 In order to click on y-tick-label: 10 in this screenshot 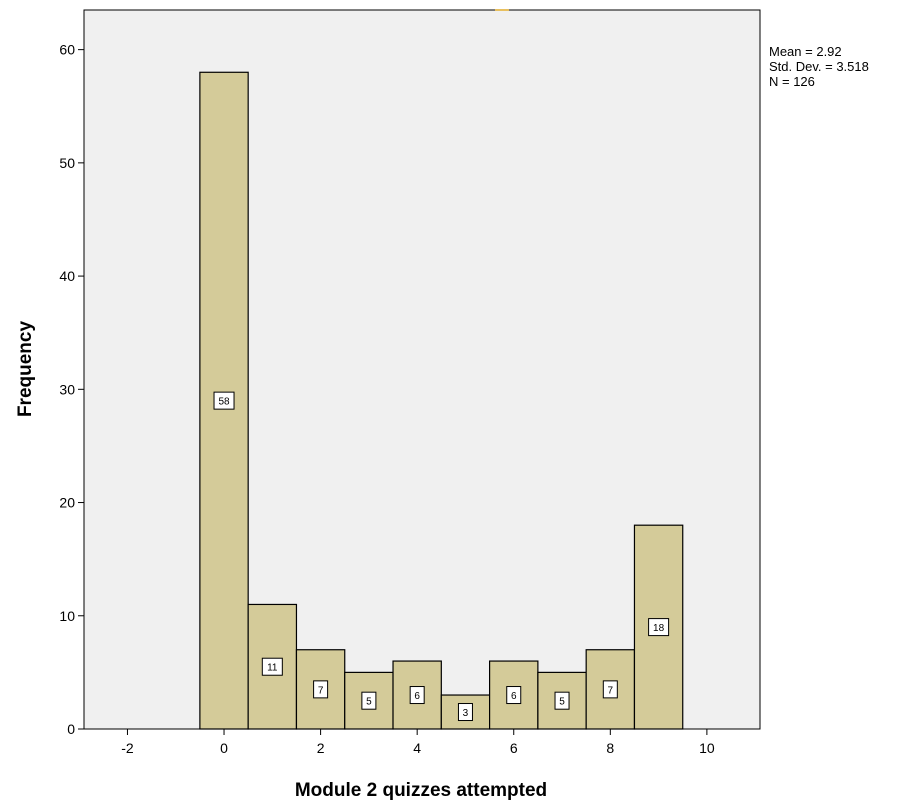, I will do `click(67, 616)`.